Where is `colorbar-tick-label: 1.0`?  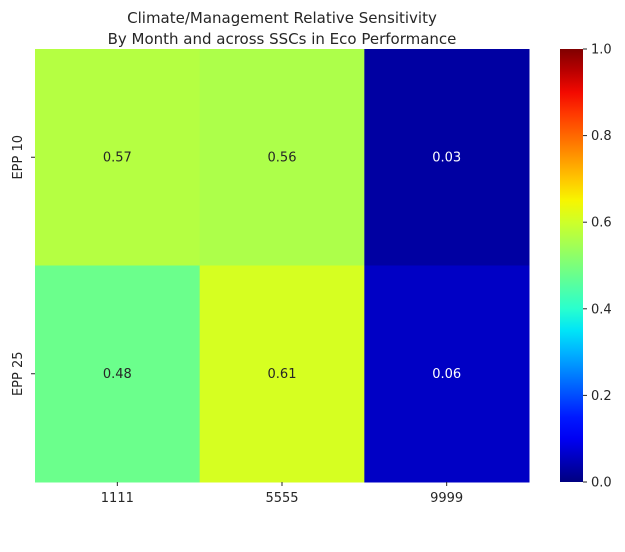 colorbar-tick-label: 1.0 is located at coordinates (601, 50).